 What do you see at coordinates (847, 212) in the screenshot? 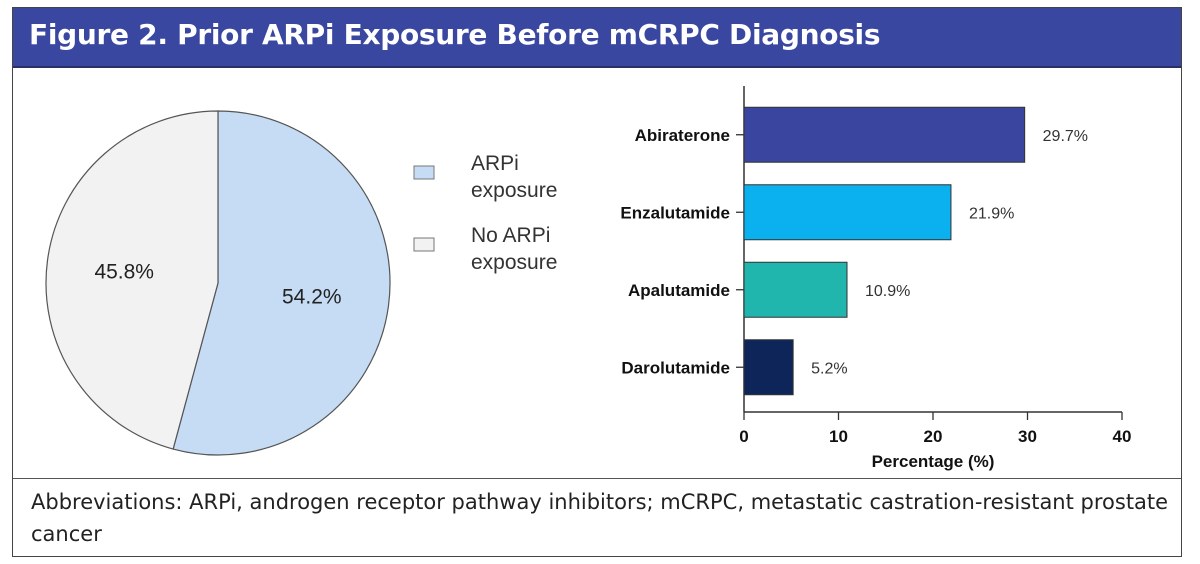
I see `bar-enzalutamide` at bounding box center [847, 212].